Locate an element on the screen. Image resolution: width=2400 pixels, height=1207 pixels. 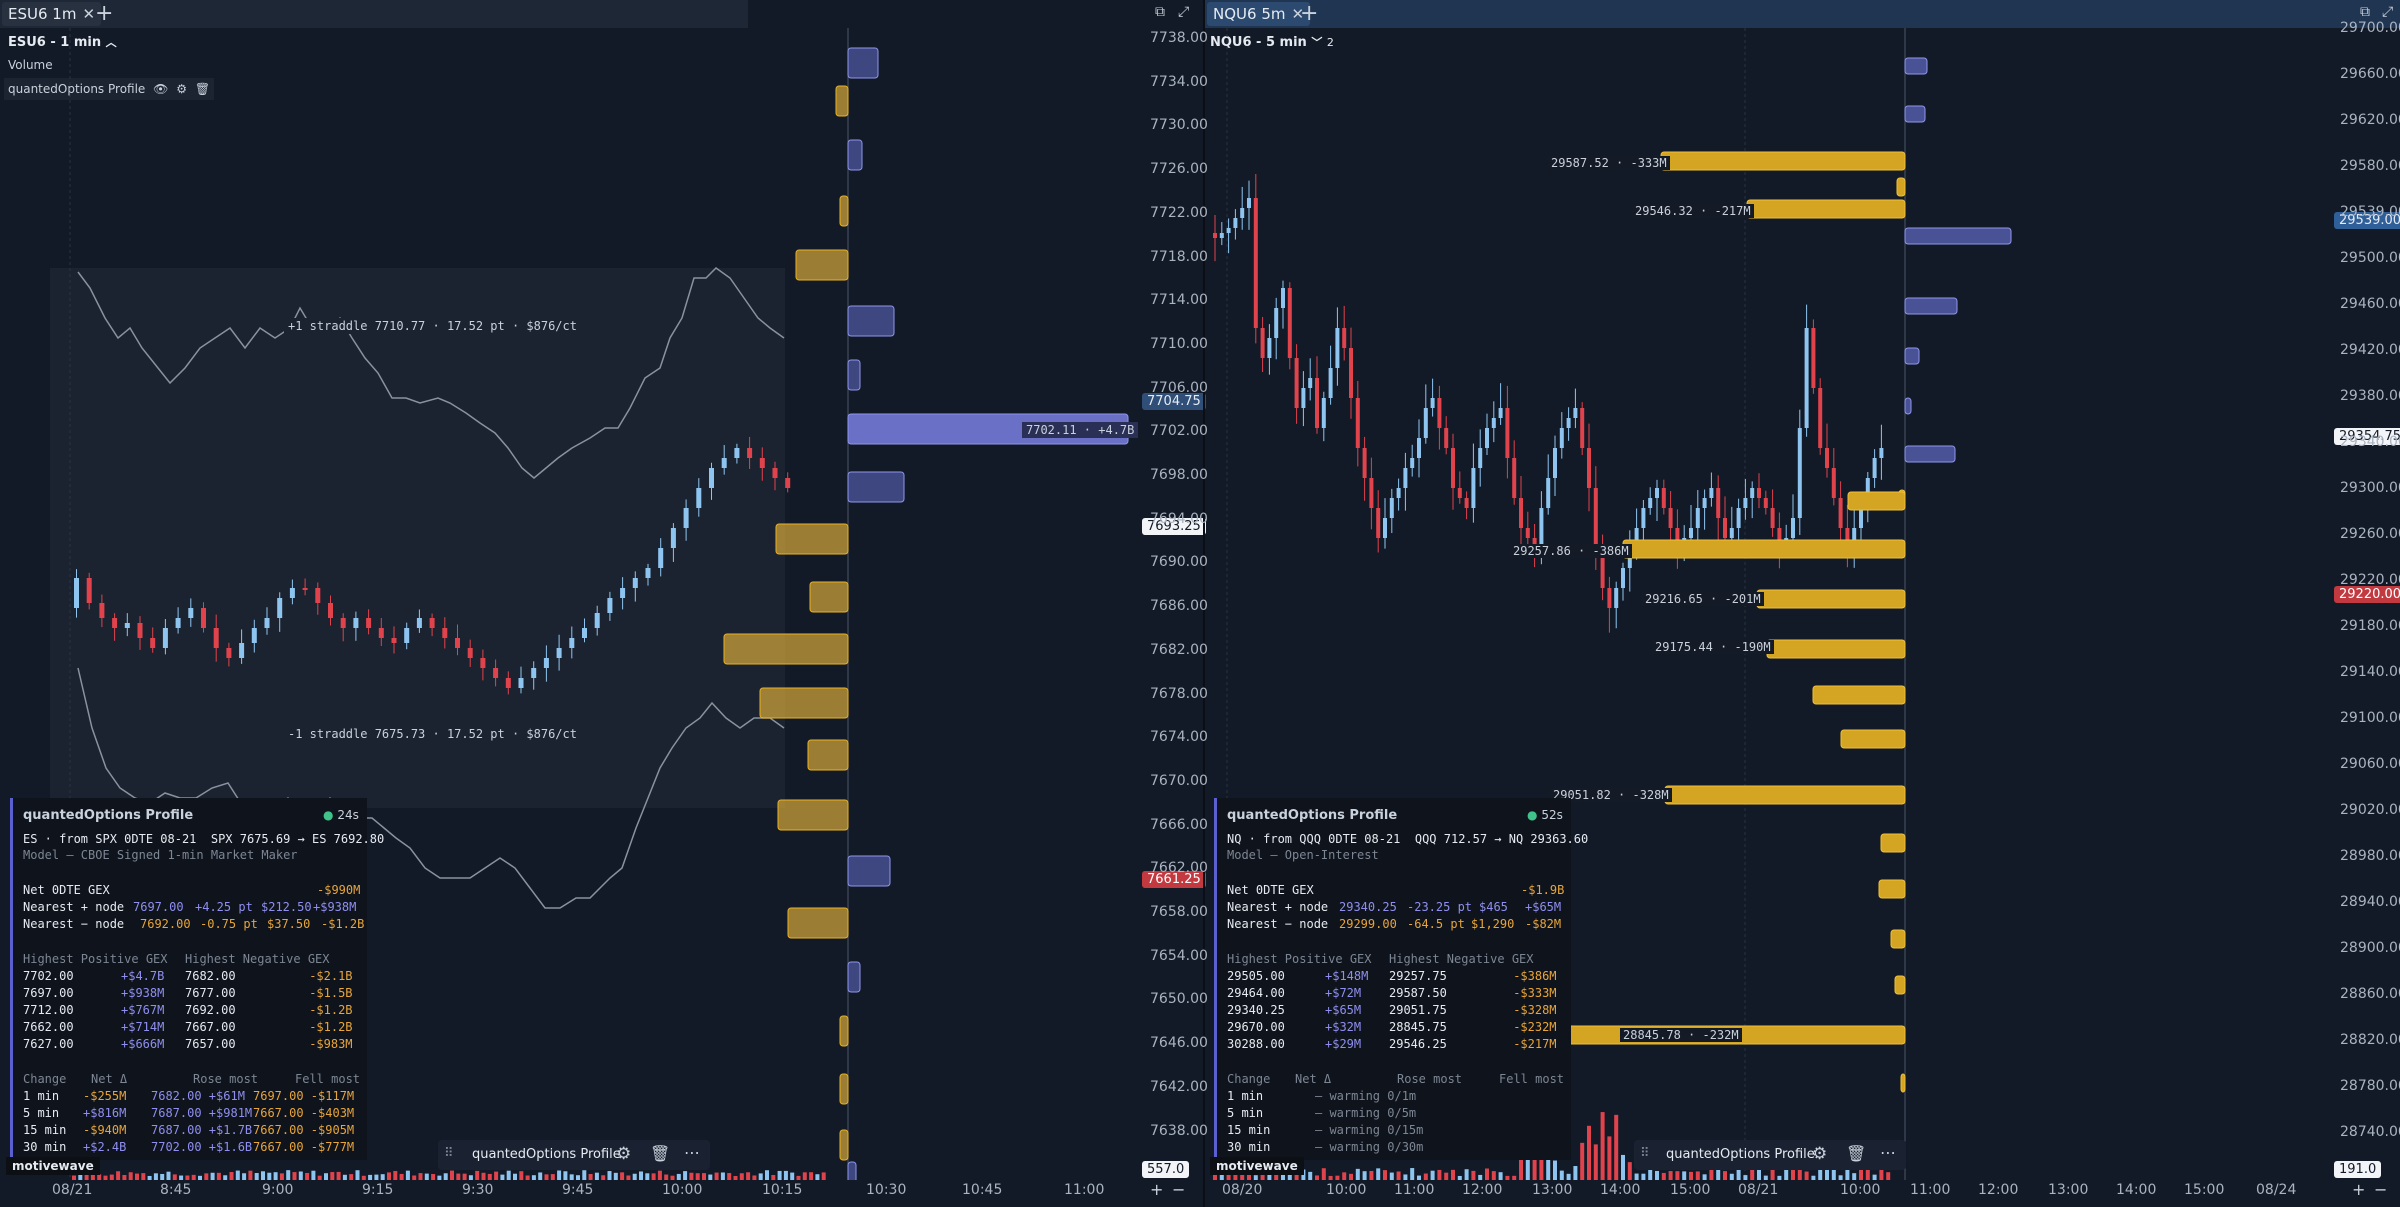
indicator-legend: quantedOptions Profile 👁 ⚙ 🗑 is located at coordinates (109, 89).